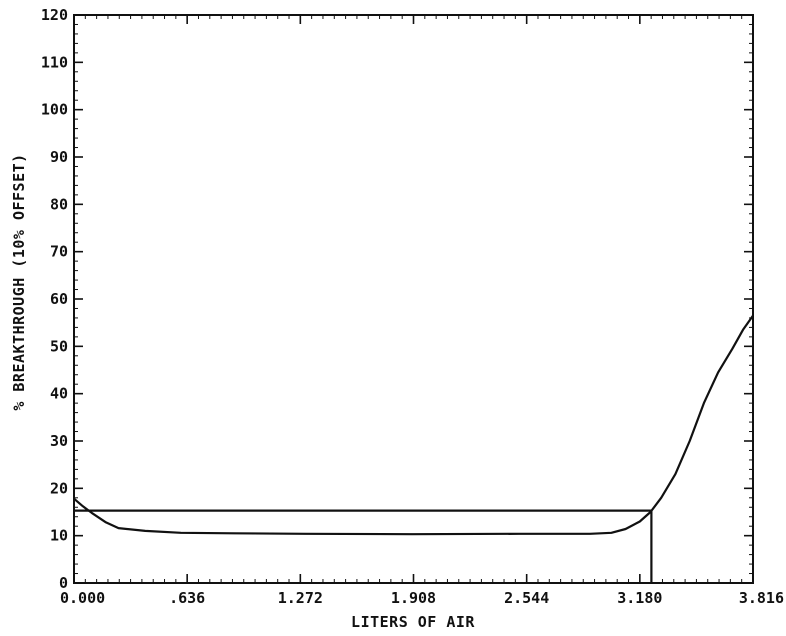  Describe the element at coordinates (59, 346) in the screenshot. I see `y-tick-label: 50` at that location.